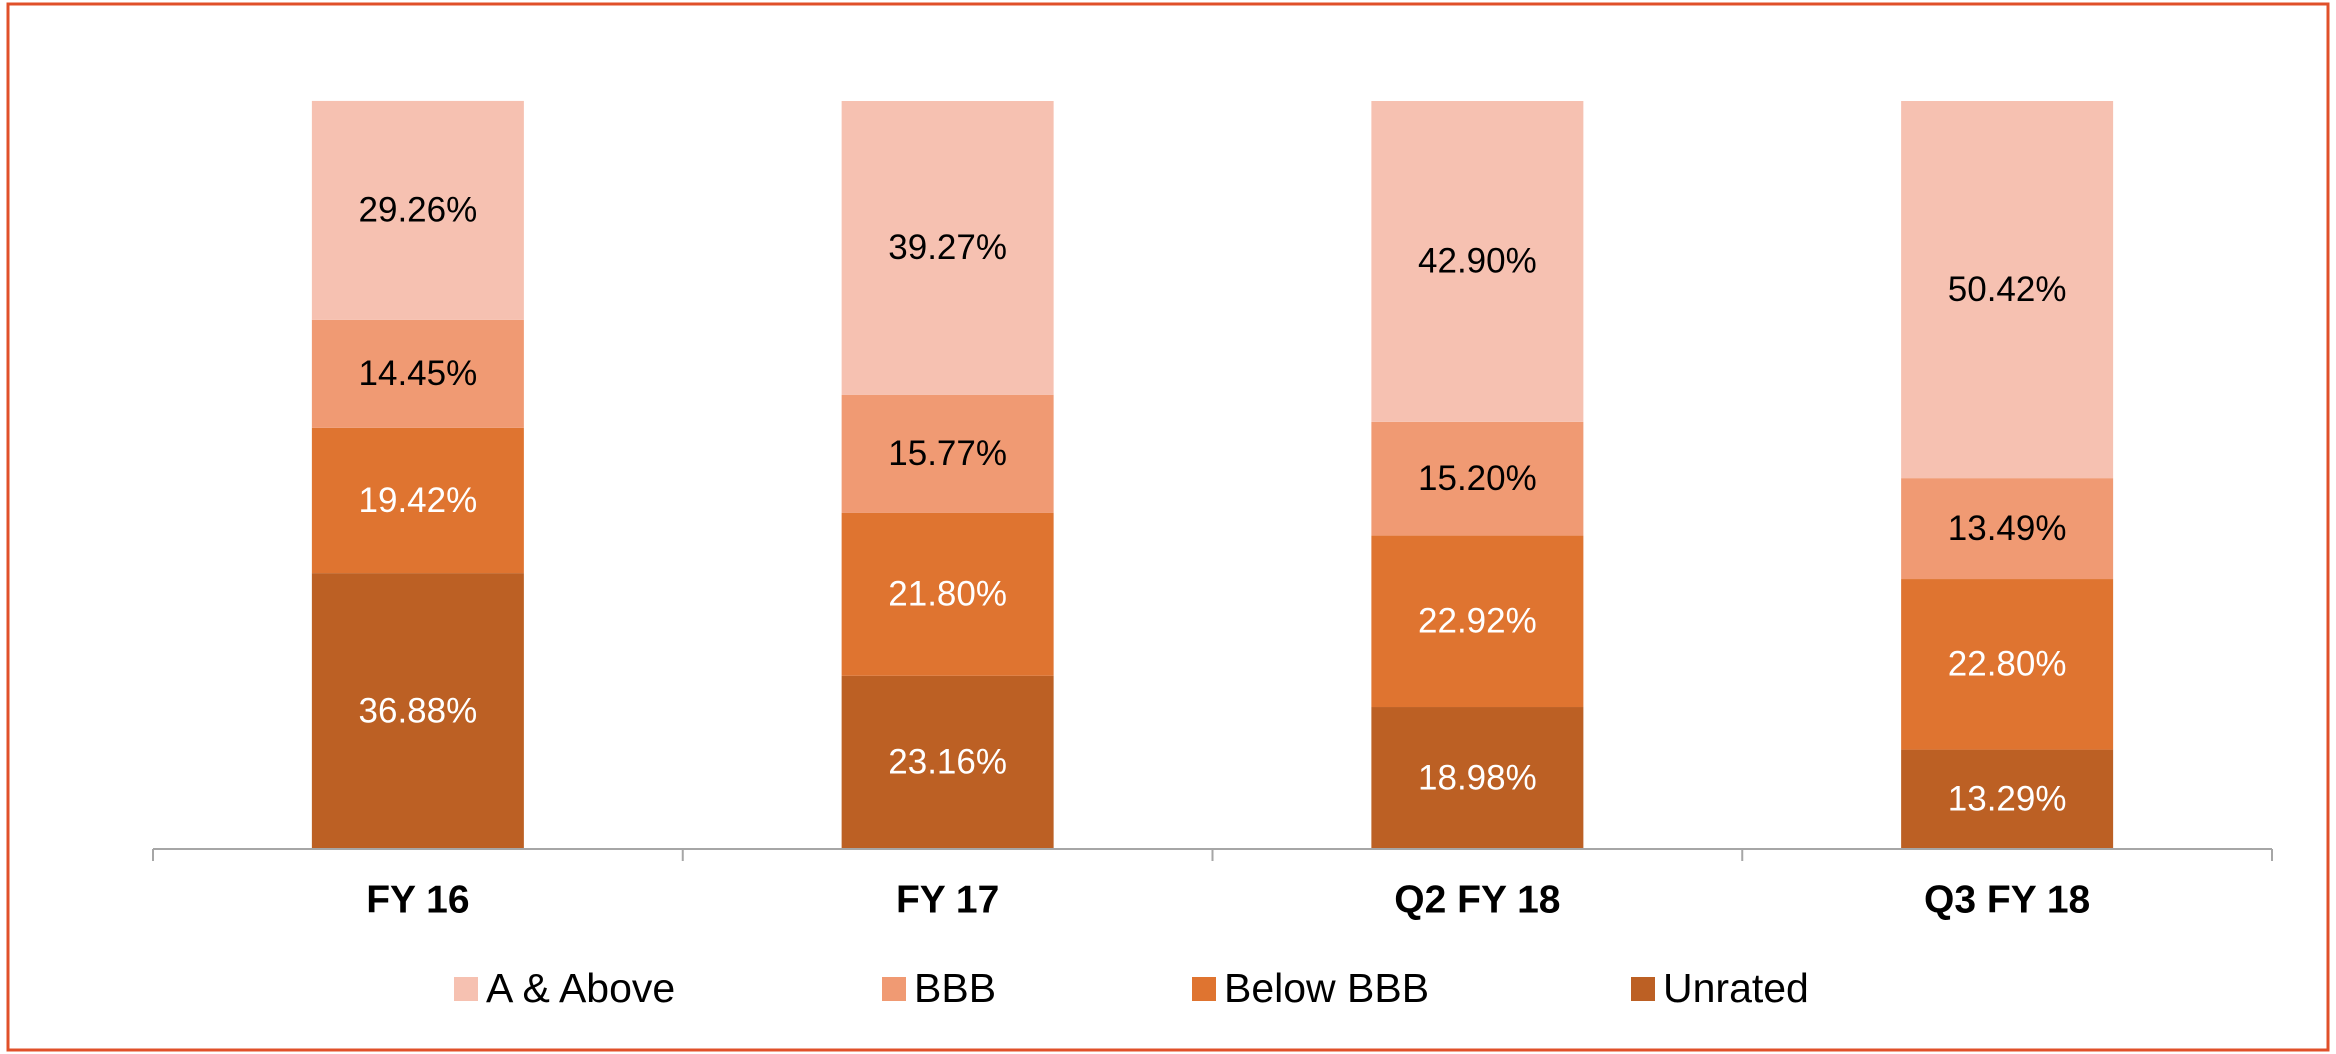 The width and height of the screenshot is (2336, 1054). I want to click on value-label: 22.80%, so click(2007, 664).